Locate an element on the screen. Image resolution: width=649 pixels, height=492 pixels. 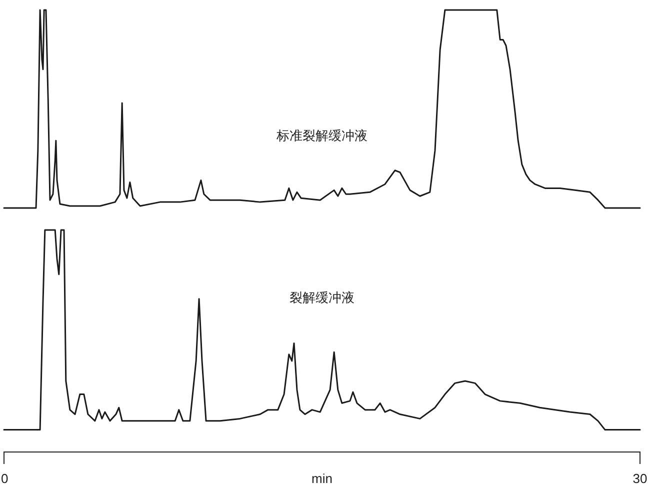
text: 标准裂解缓冲液 is located at coordinates (322, 135).